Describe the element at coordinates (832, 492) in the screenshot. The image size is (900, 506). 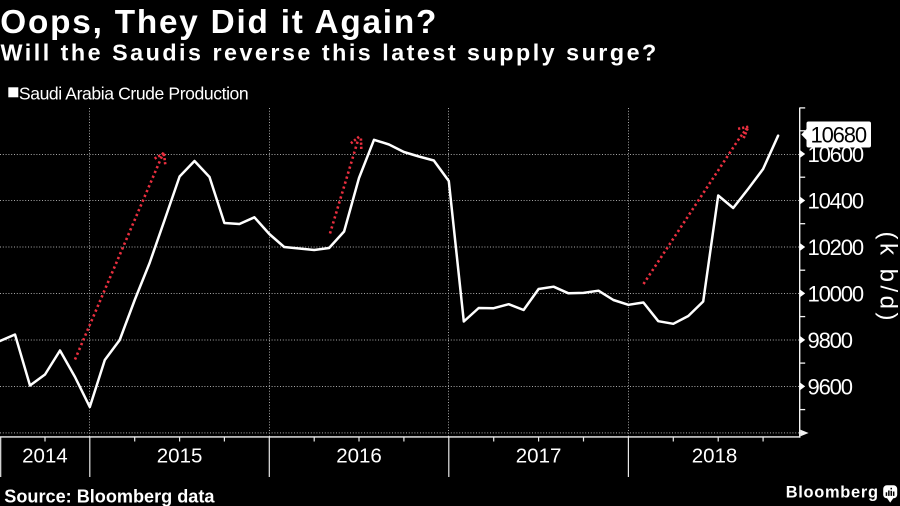
I see `svg-text: Bloomberg` at that location.